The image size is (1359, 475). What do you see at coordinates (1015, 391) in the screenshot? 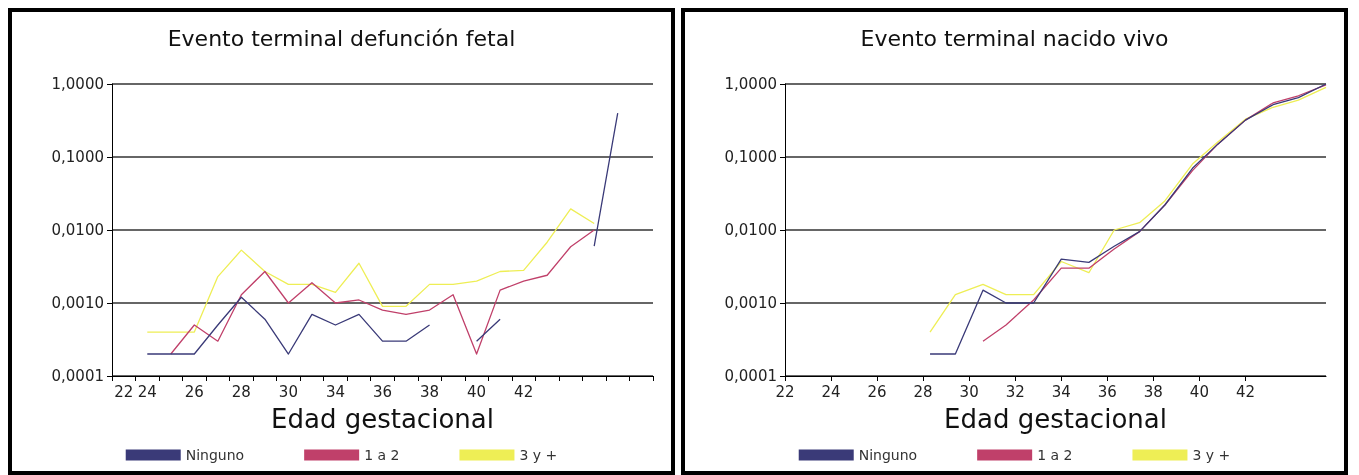
I see `x-tick-label: 32` at bounding box center [1015, 391].